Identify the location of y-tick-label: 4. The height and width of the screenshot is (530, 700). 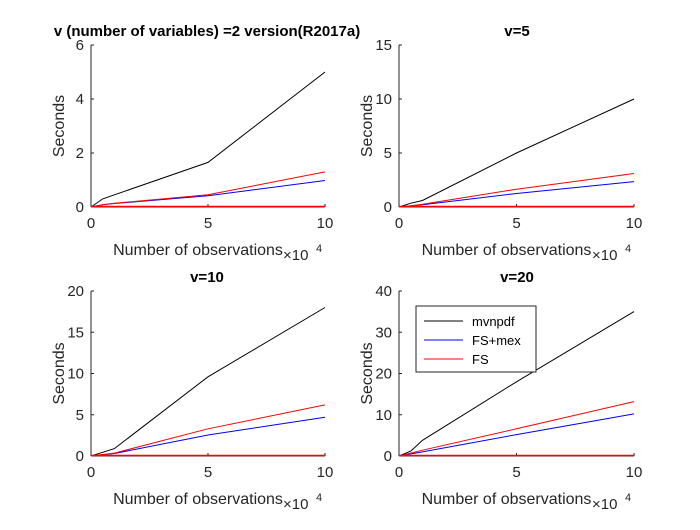
(80, 99).